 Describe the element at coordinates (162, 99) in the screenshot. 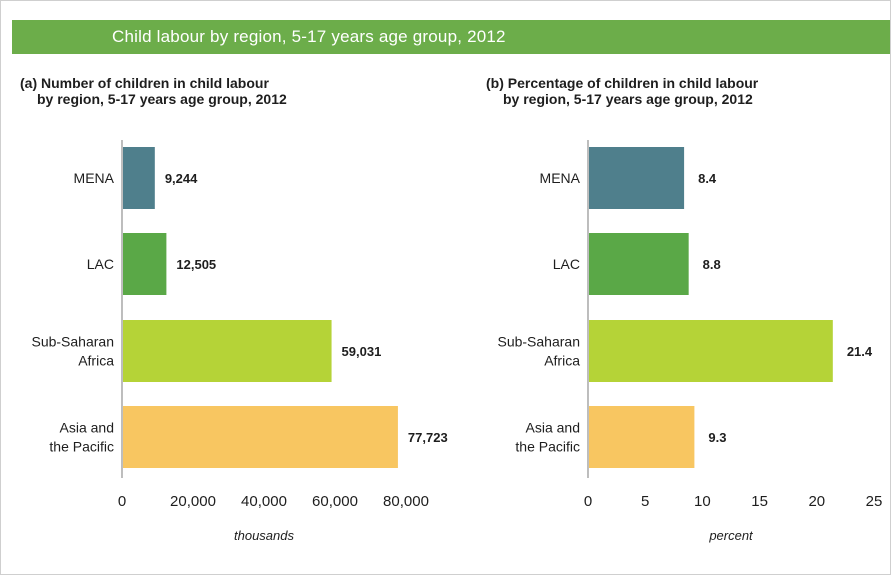

I see `chart-a-title-line2: by region, 5-17 years age group, 2012` at that location.